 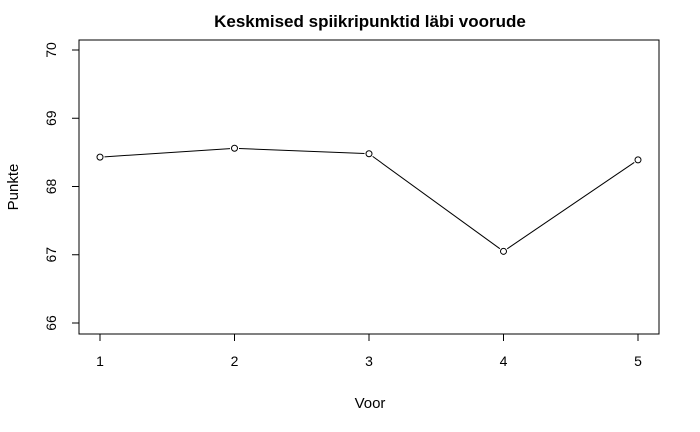 What do you see at coordinates (504, 361) in the screenshot?
I see `x-tick-label: 4` at bounding box center [504, 361].